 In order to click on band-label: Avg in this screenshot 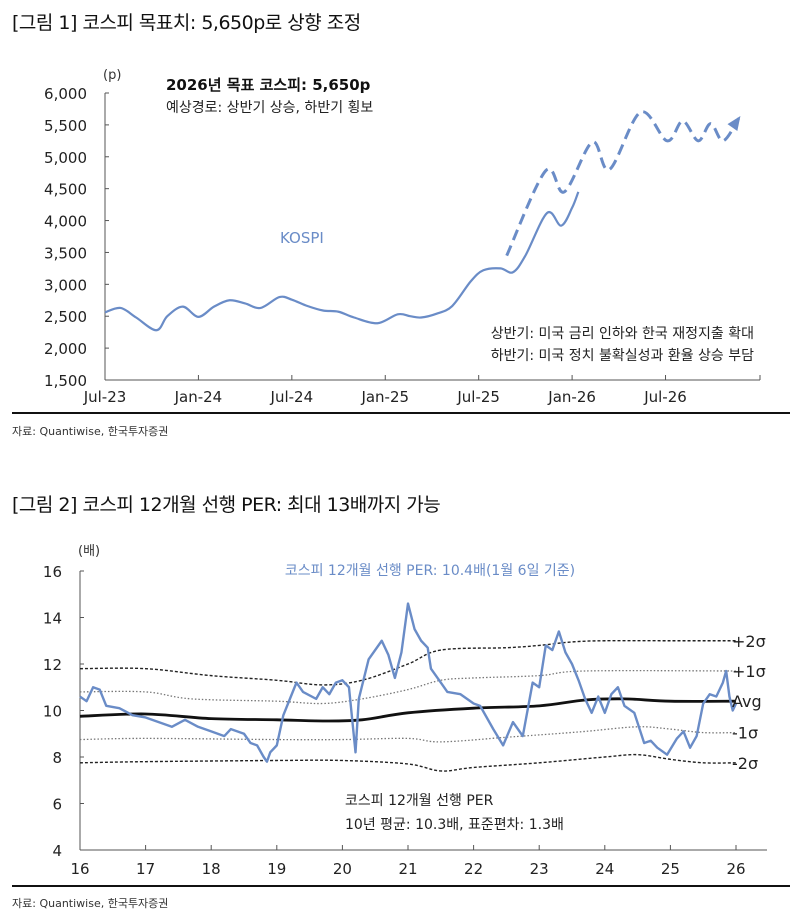, I will do `click(747, 701)`.